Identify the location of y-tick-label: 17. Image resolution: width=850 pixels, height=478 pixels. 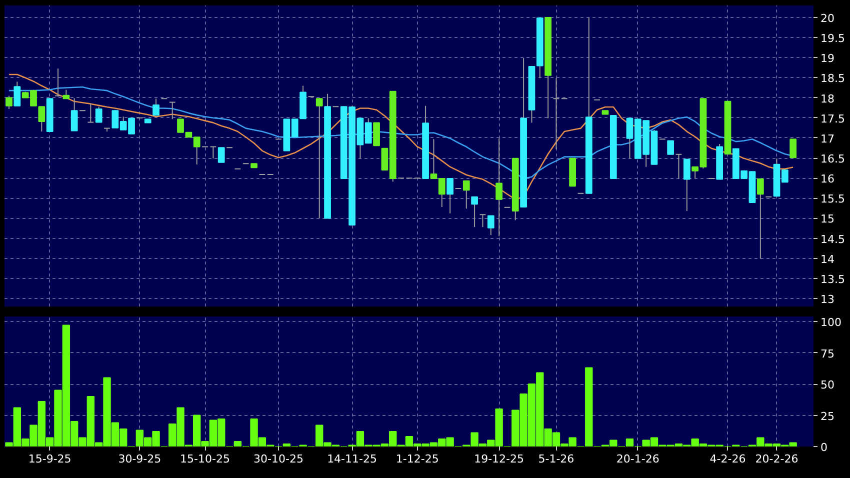
(827, 139).